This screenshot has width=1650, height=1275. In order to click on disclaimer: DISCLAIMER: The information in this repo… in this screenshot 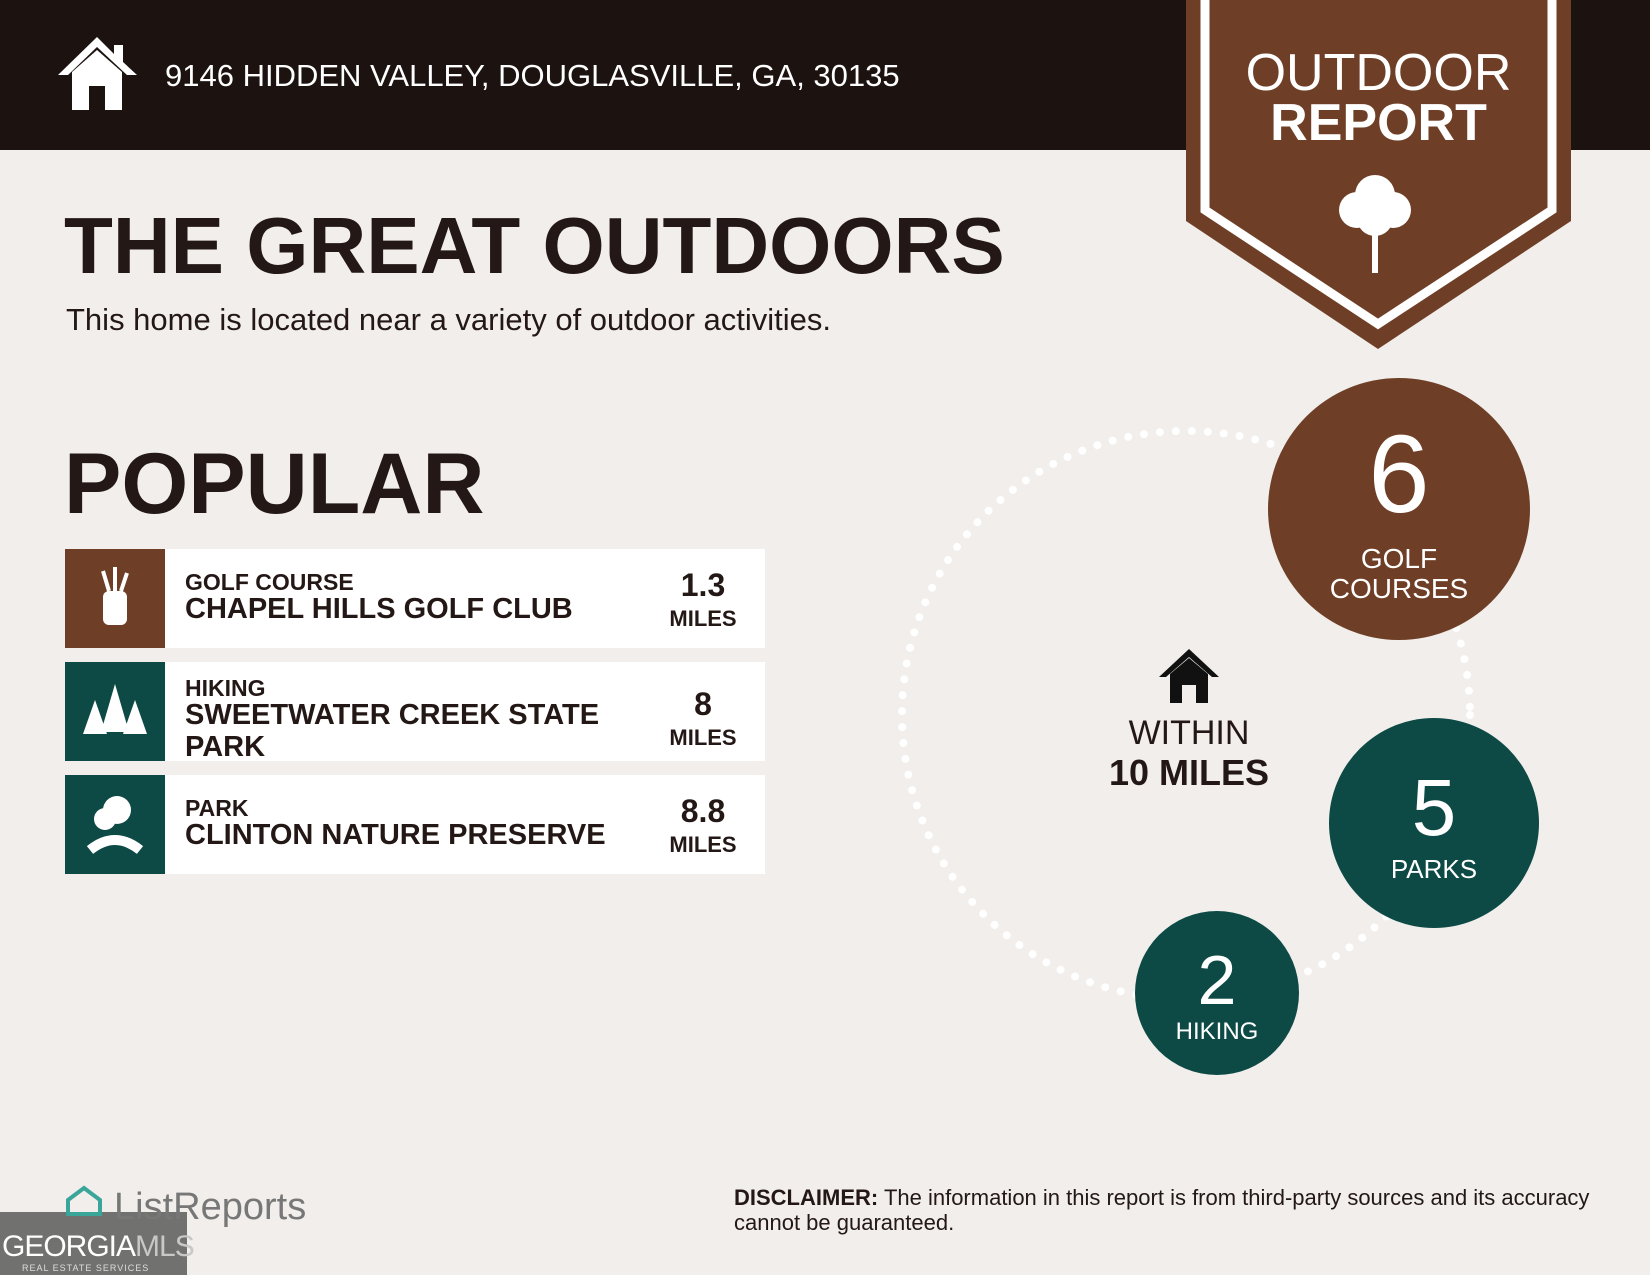, I will do `click(1164, 1210)`.